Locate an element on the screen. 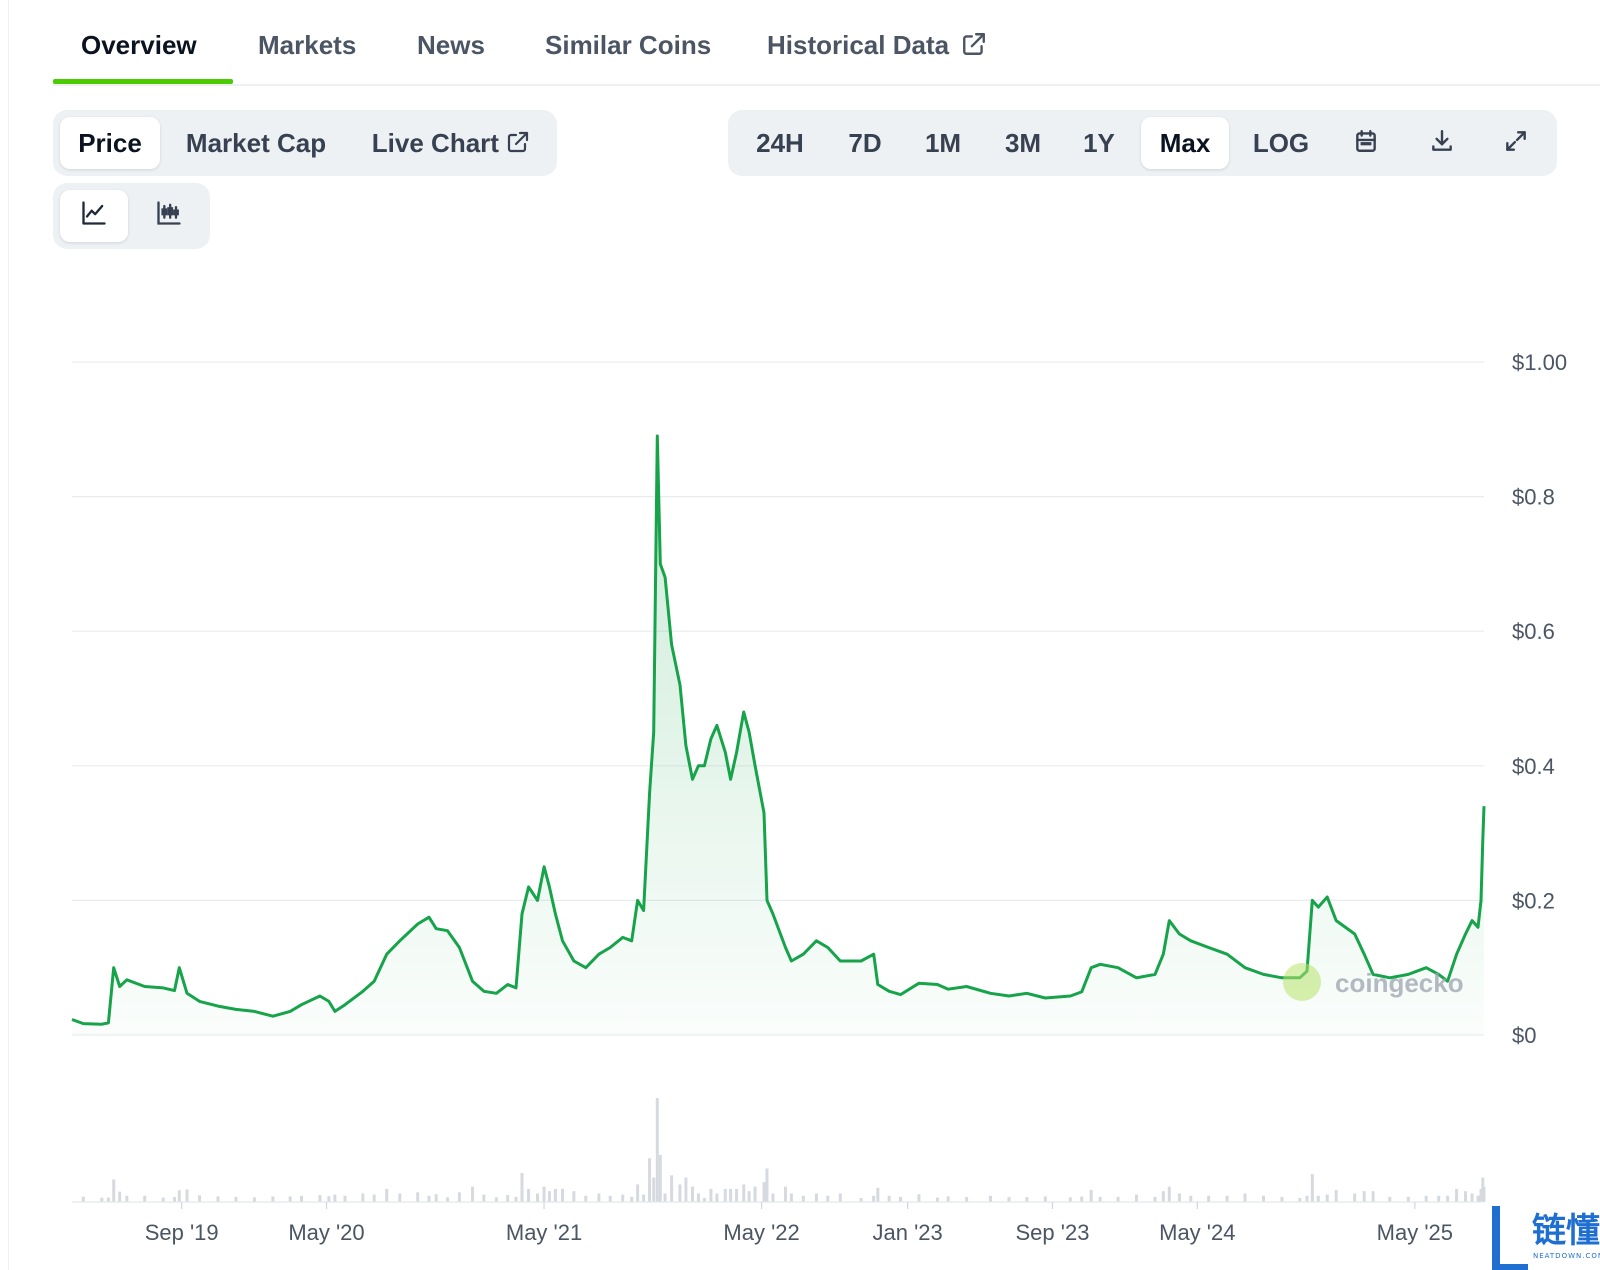 The width and height of the screenshot is (1600, 1270). tab-historical-data: Historical Data is located at coordinates (877, 47).